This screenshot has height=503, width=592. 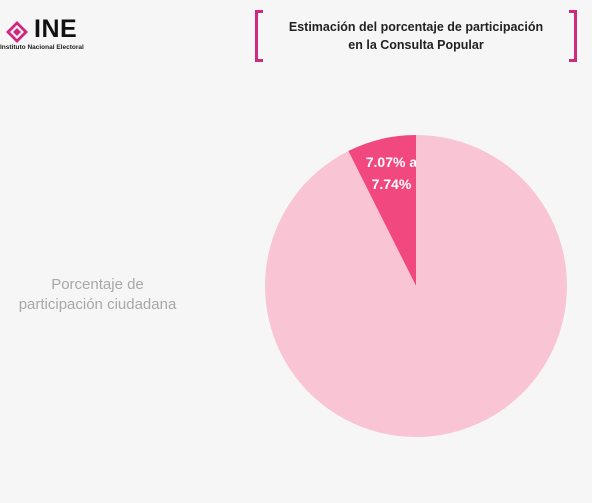 I want to click on participation-label: Porcentaje de participación ciudadana, so click(x=97, y=295).